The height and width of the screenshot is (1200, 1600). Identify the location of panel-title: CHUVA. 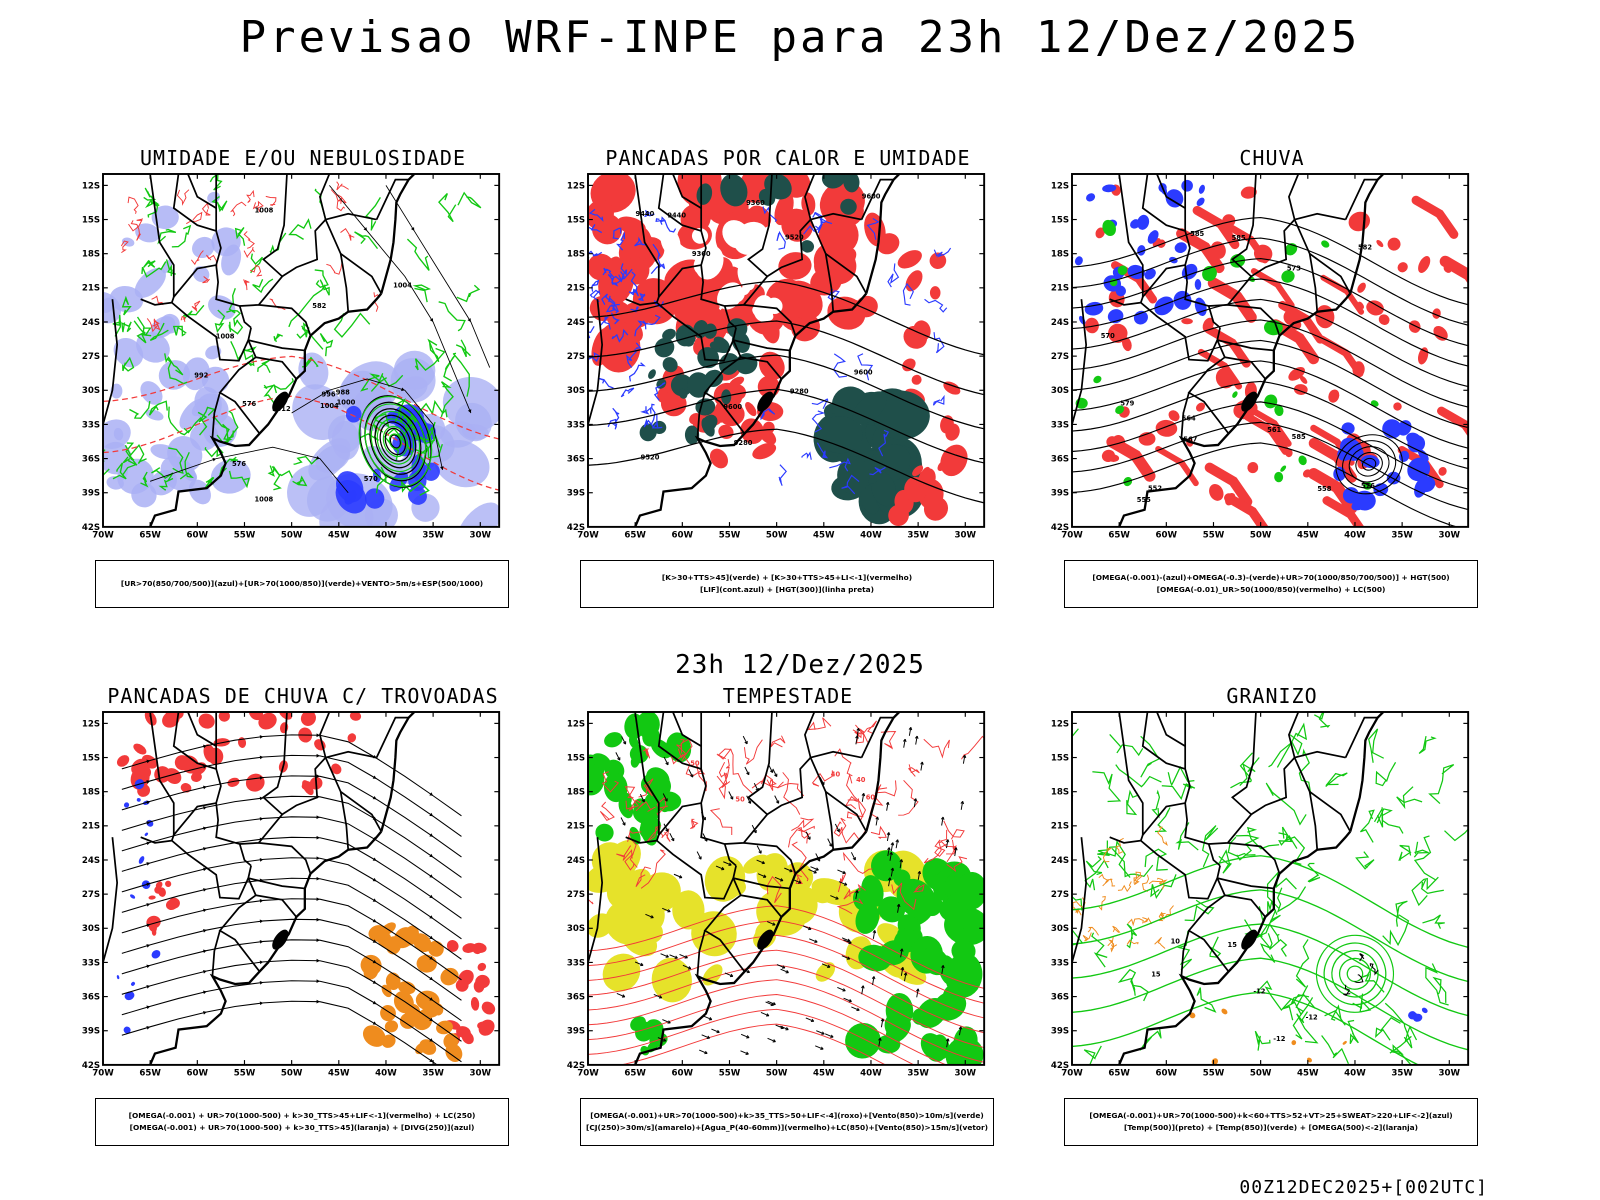
(1272, 158).